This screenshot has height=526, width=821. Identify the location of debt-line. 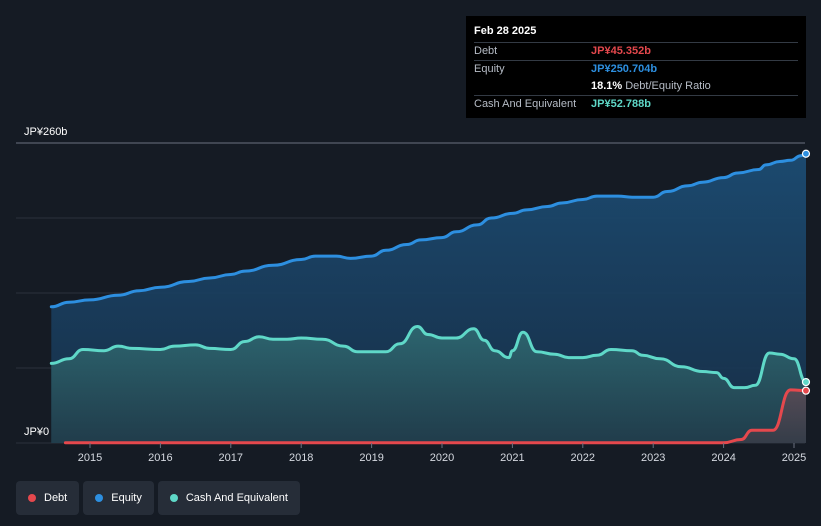
(435, 416).